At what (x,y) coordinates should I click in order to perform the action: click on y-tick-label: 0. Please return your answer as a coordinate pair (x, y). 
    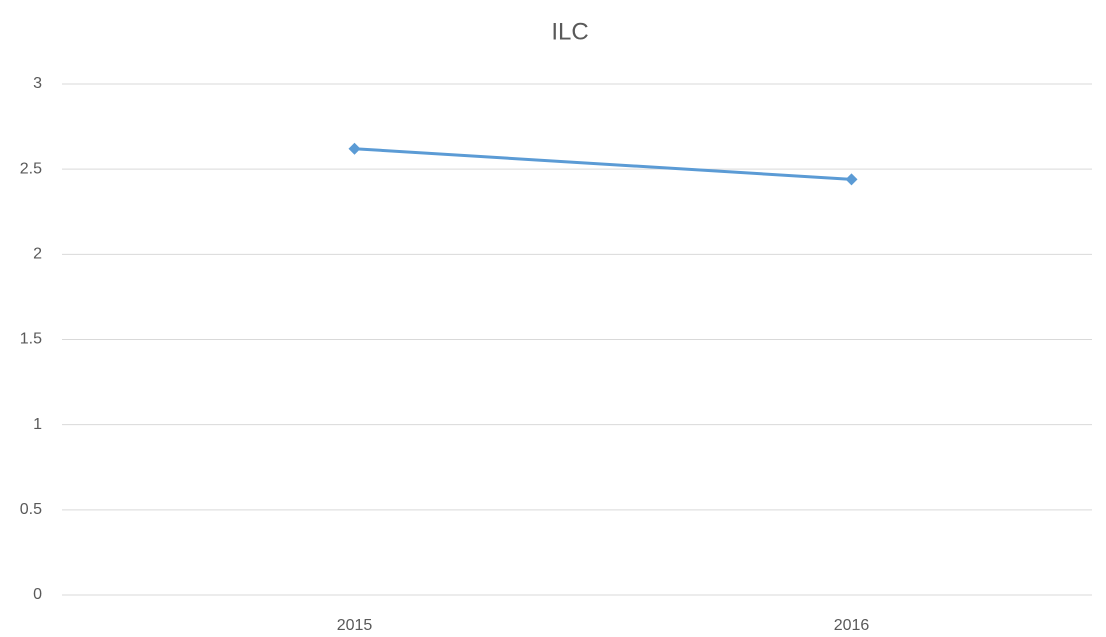
    Looking at the image, I should click on (37, 594).